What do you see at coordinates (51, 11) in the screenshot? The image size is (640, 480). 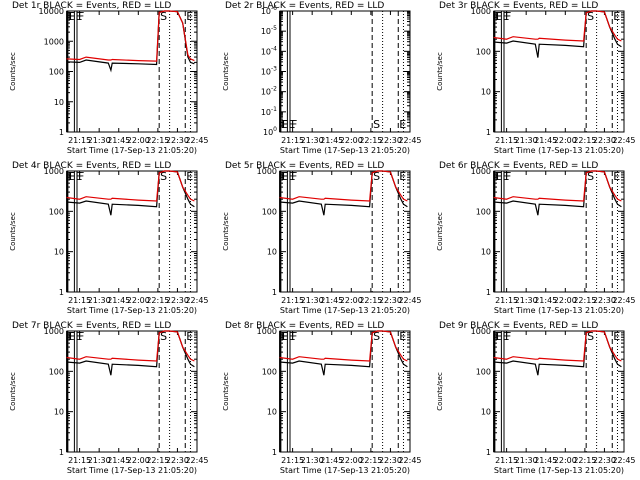 I see `y-tick-label: 10000` at bounding box center [51, 11].